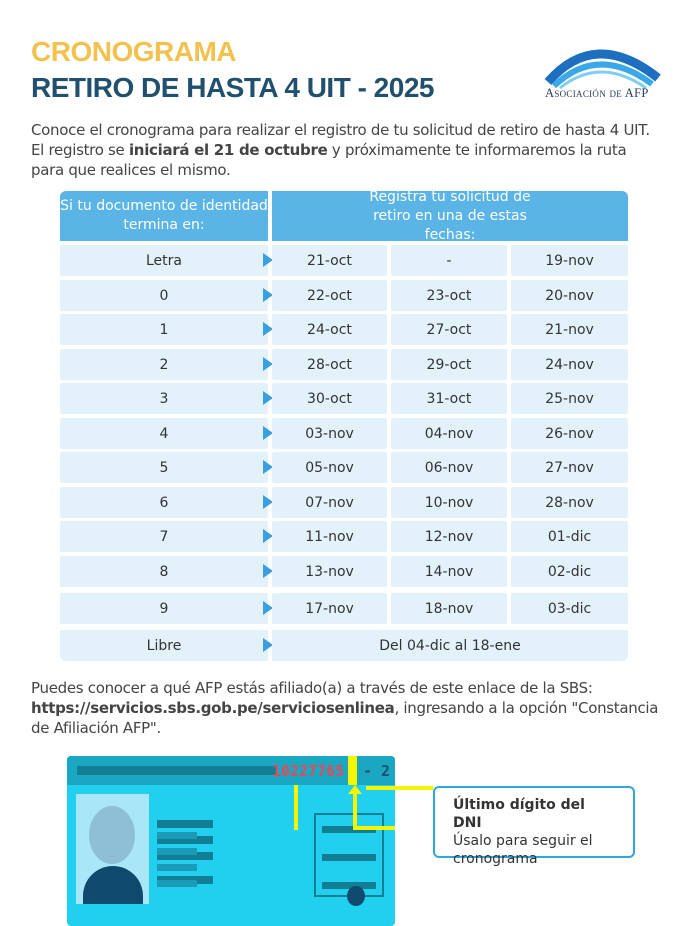  I want to click on date-cell: 21-nov, so click(569, 329).